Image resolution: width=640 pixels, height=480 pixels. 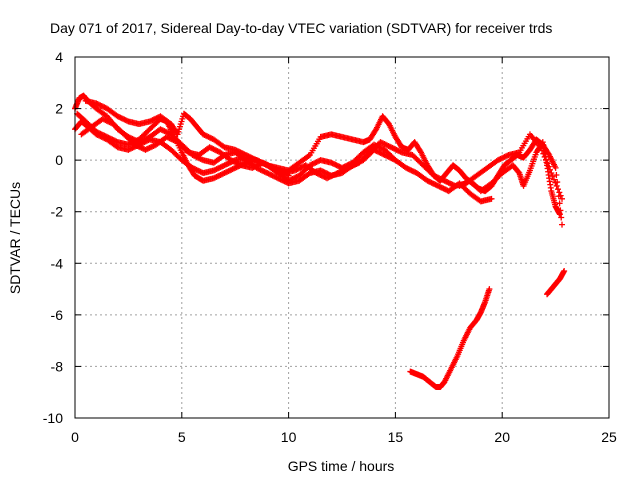 What do you see at coordinates (396, 437) in the screenshot?
I see `x-tick-label: 15` at bounding box center [396, 437].